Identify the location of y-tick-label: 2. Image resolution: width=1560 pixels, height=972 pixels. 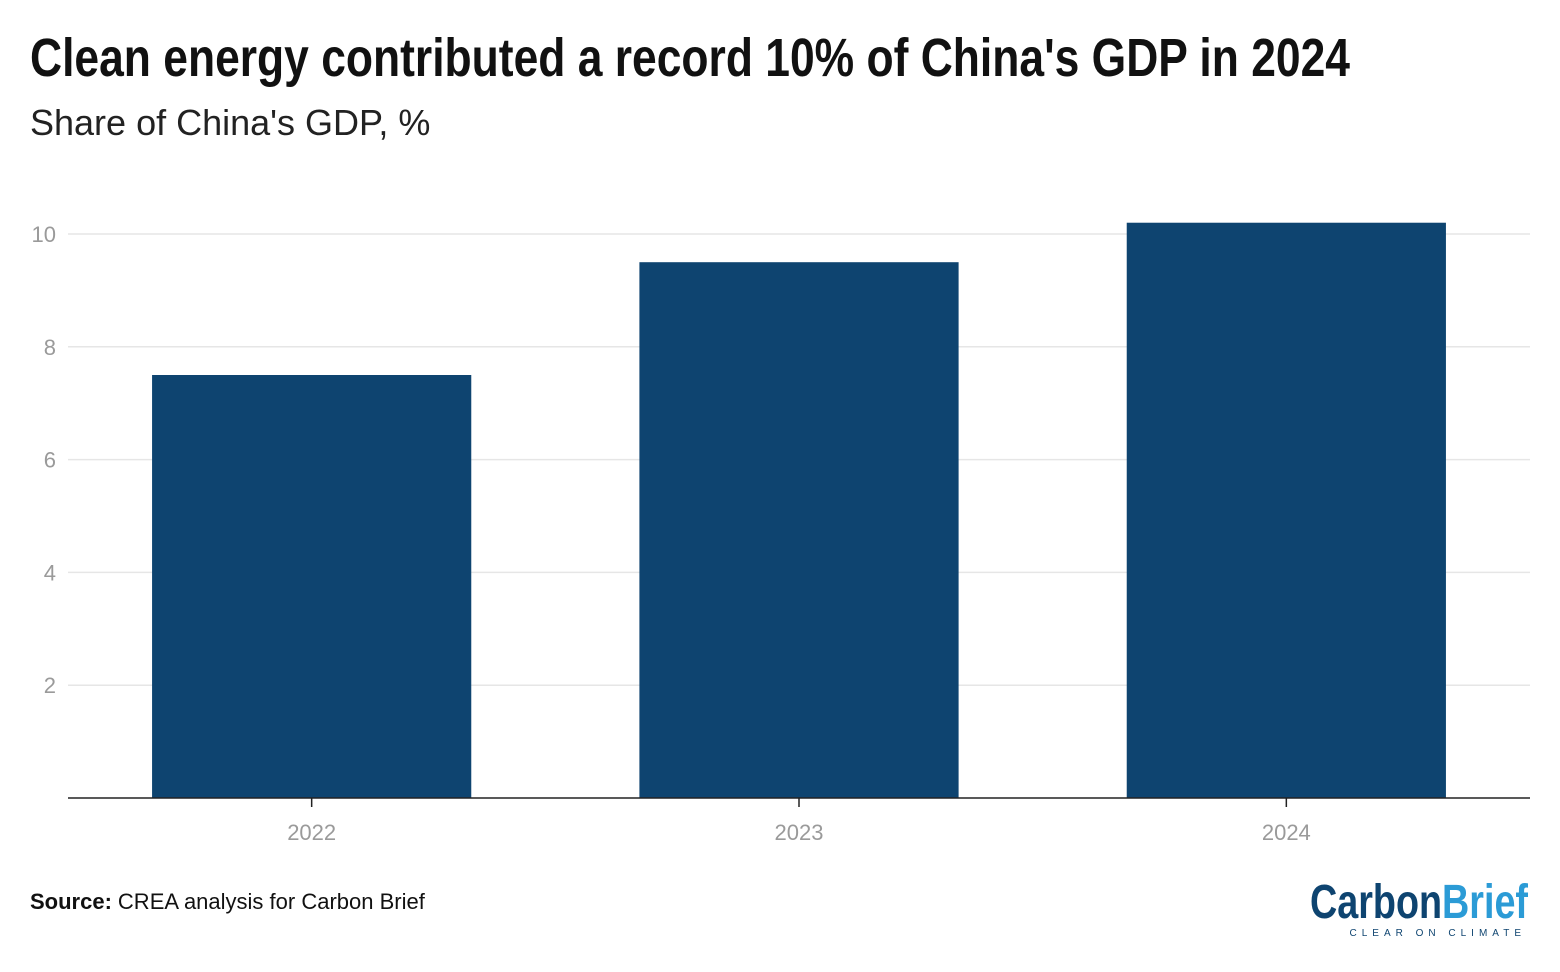
(50, 685).